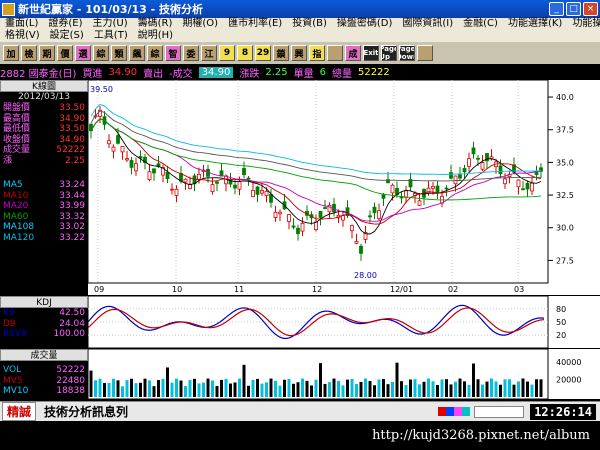 The image size is (600, 450). I want to click on info-label: MV5, so click(13, 380).